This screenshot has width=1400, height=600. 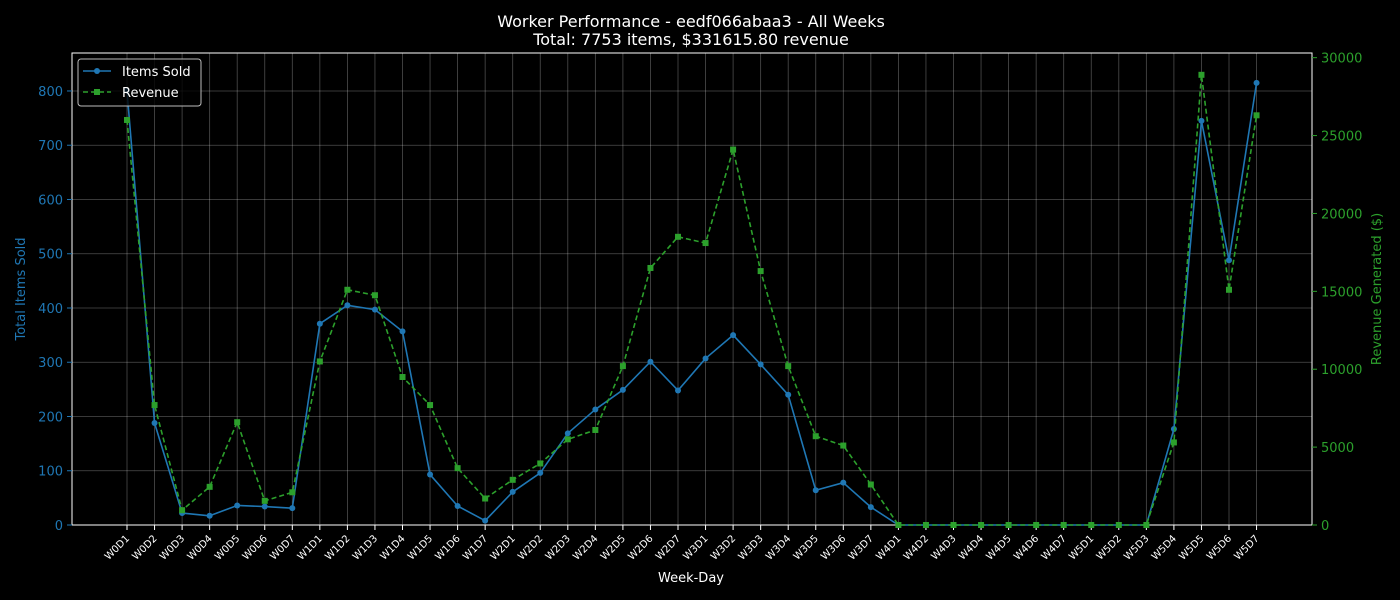 I want to click on legend-items-sold-marker, so click(x=97, y=71).